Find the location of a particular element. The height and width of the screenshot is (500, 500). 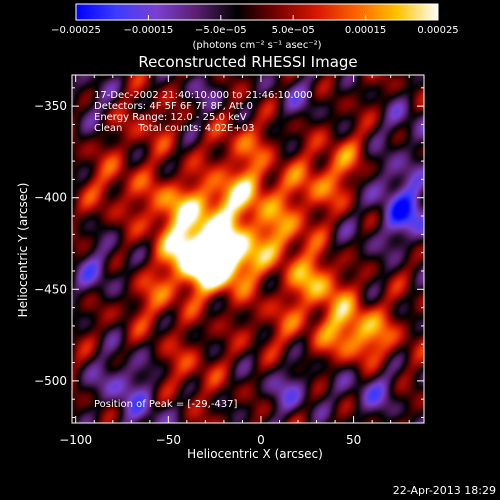

y-tick-label: −500 is located at coordinates (50, 381).